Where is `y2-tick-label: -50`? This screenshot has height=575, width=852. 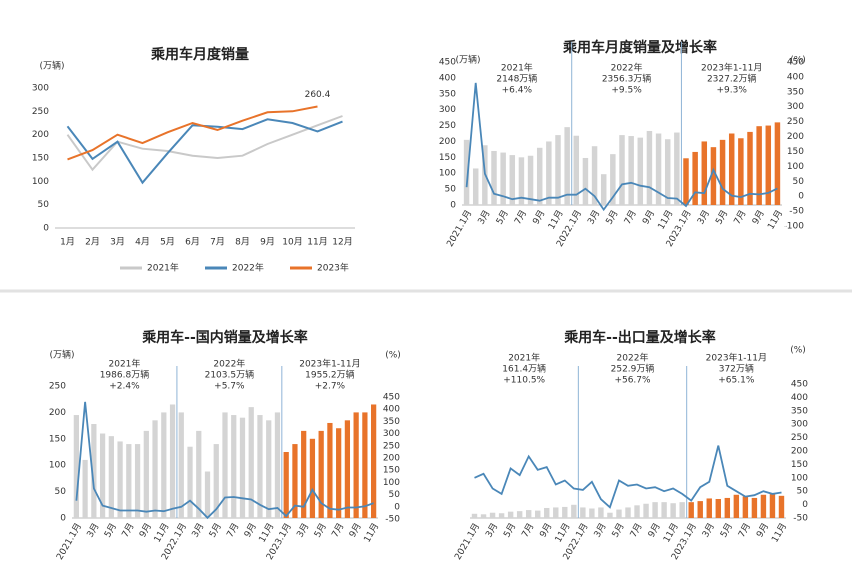 y2-tick-label: -50 is located at coordinates (392, 520).